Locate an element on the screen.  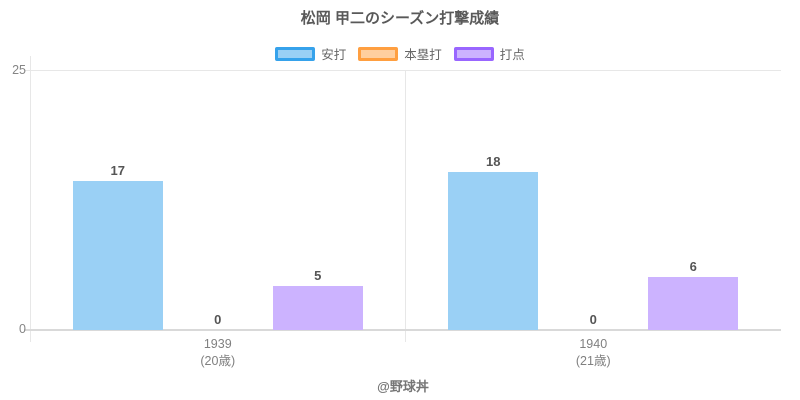
legend-item-hits: 安打 is located at coordinates (310, 53).